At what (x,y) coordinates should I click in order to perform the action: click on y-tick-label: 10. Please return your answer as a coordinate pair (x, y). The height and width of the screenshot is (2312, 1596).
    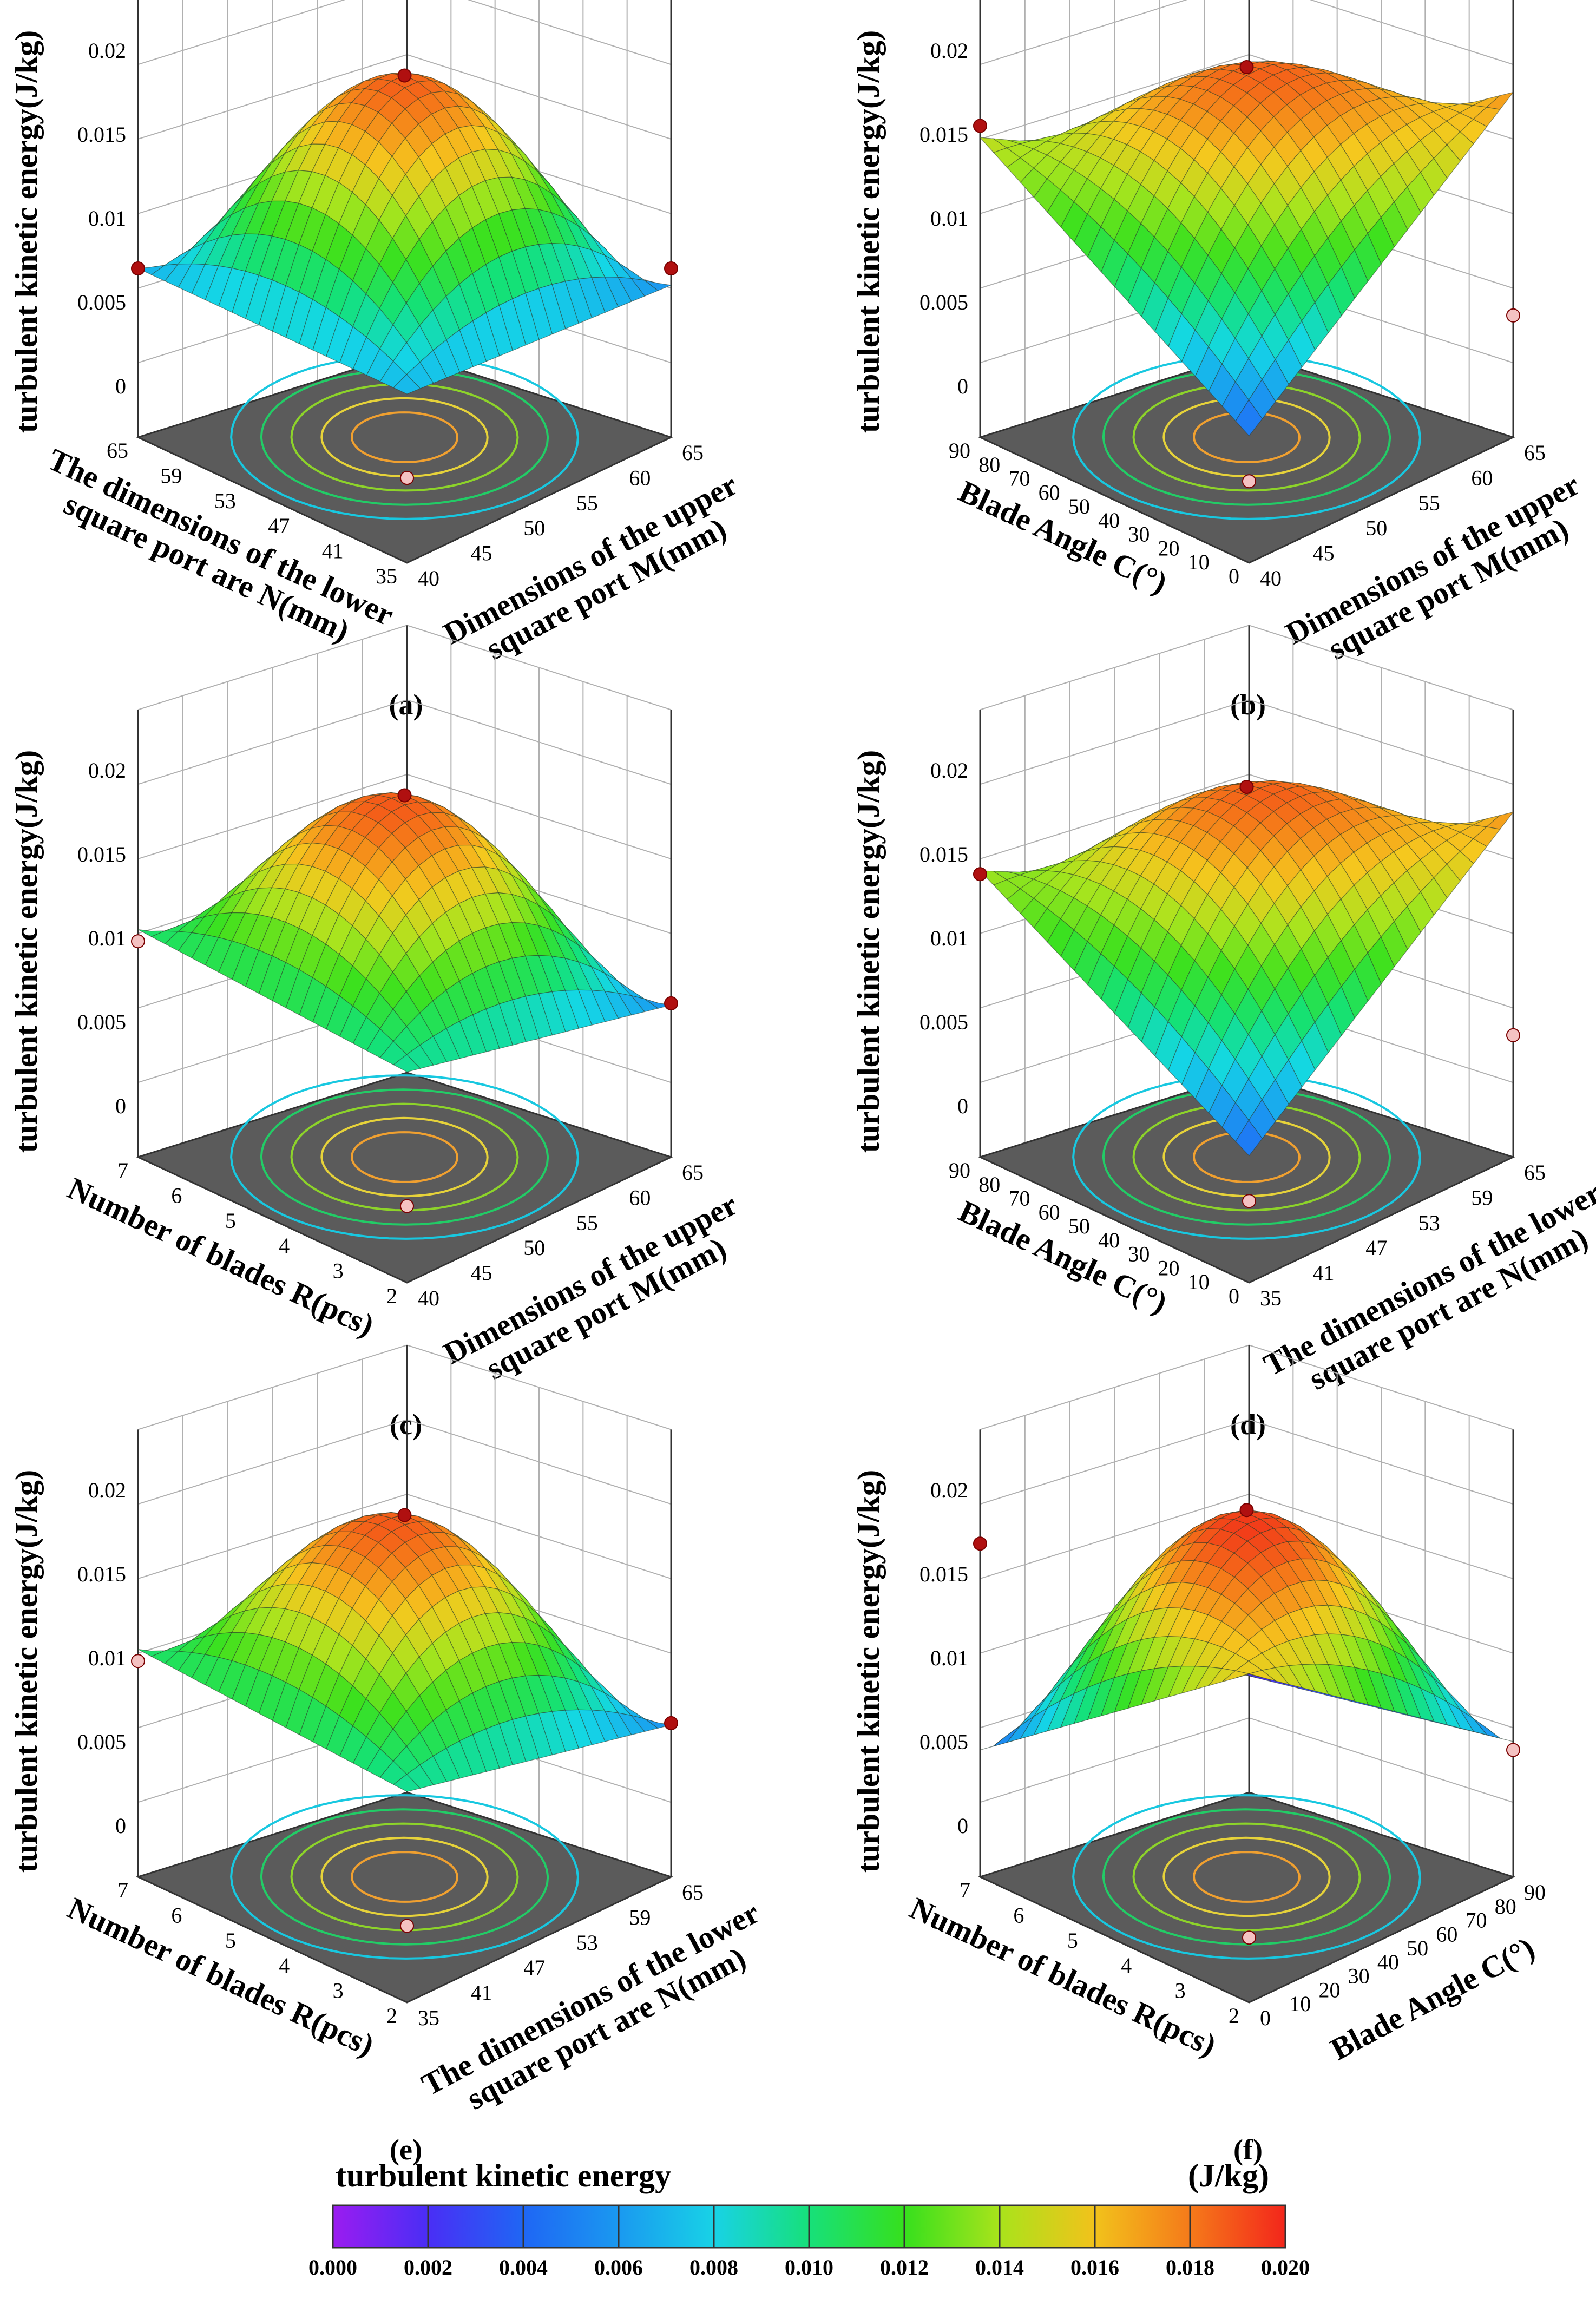
    Looking at the image, I should click on (1300, 2004).